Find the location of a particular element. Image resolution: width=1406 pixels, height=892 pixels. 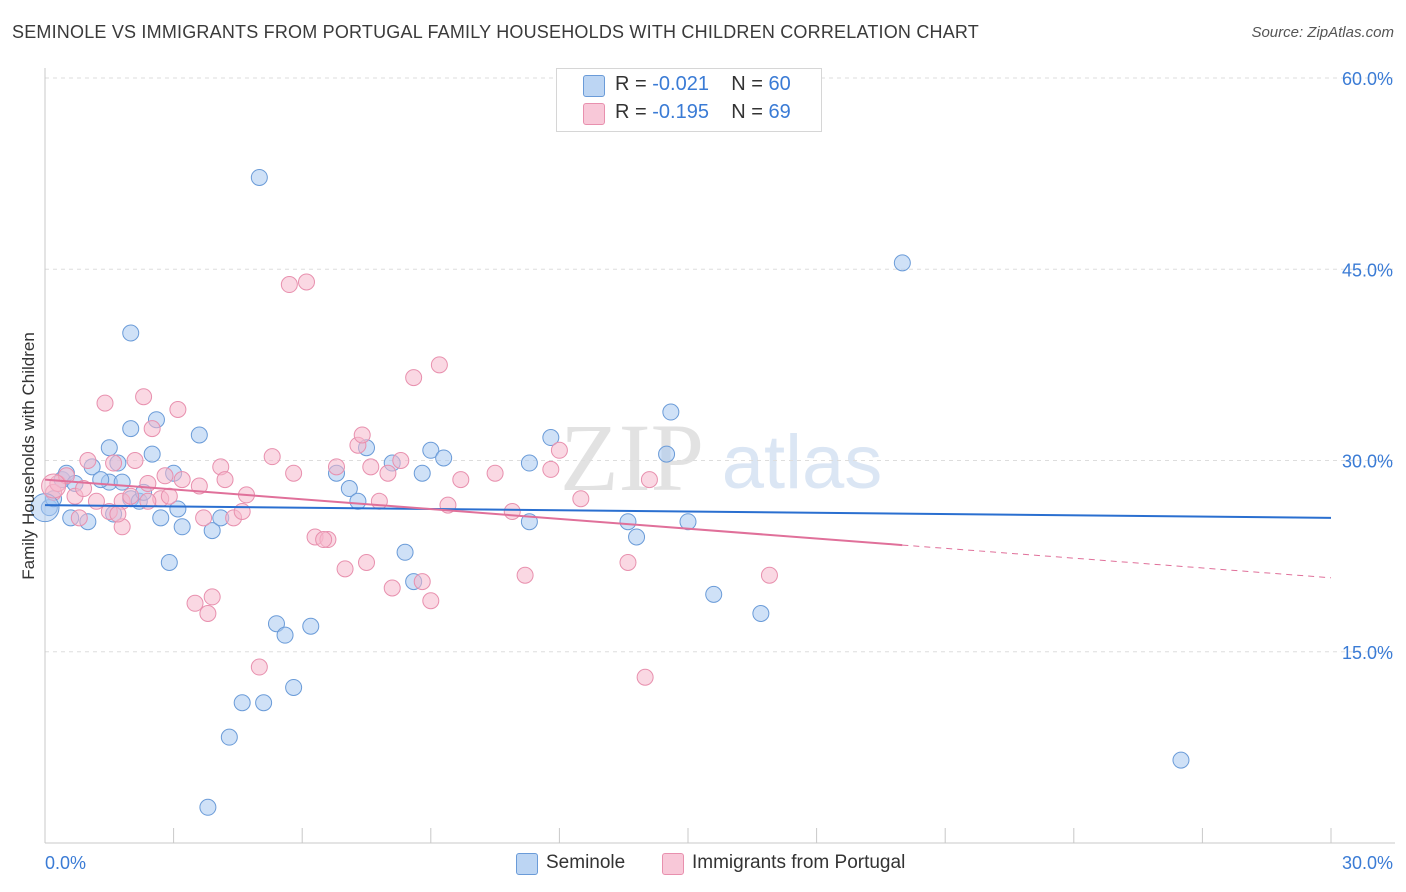

portugal-trend-extension is located at coordinates (1117, 561).